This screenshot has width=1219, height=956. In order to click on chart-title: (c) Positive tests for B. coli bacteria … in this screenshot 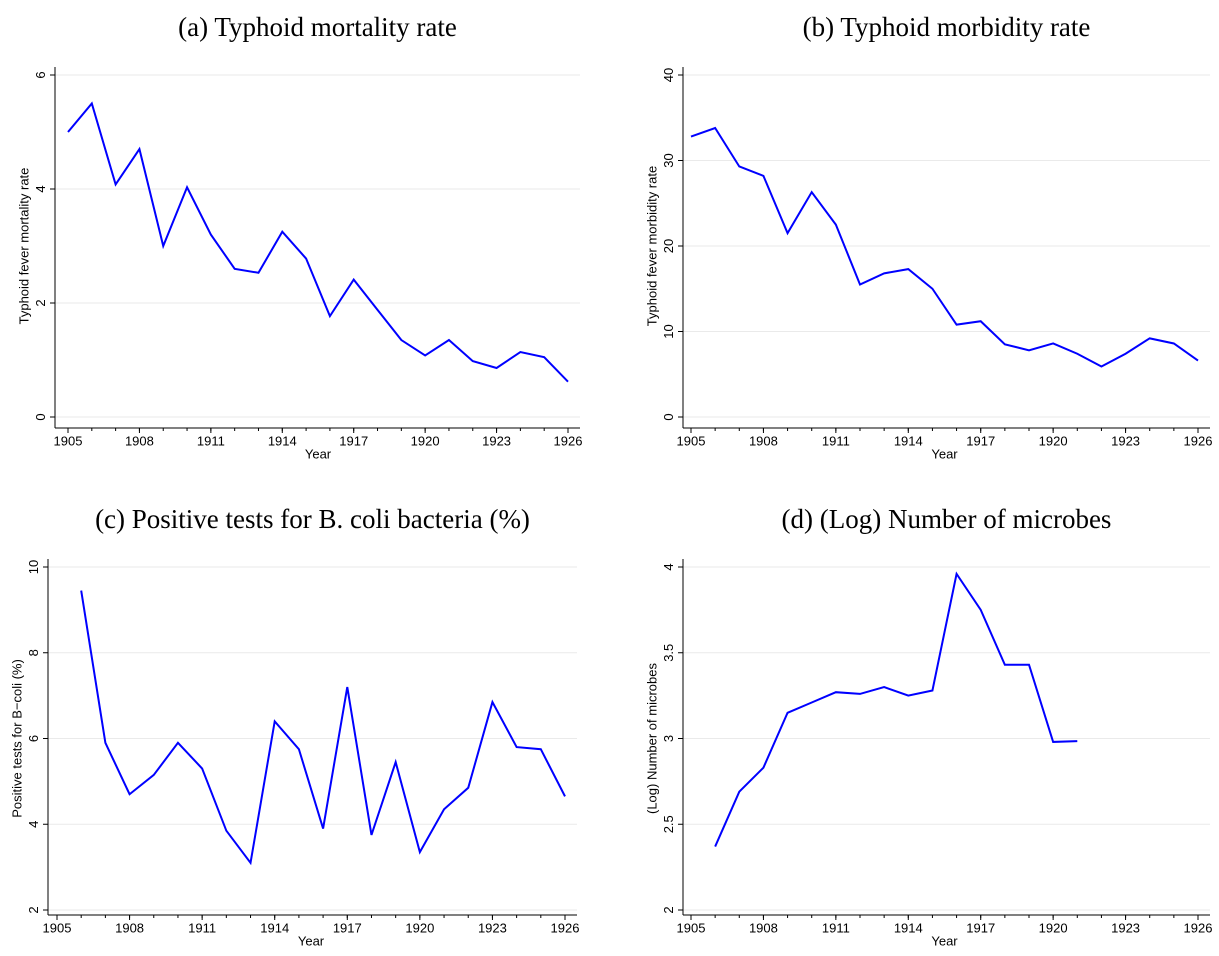, I will do `click(312, 519)`.